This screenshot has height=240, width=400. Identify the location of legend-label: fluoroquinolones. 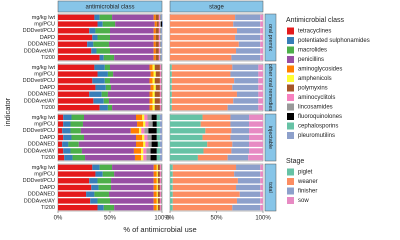
(320, 117).